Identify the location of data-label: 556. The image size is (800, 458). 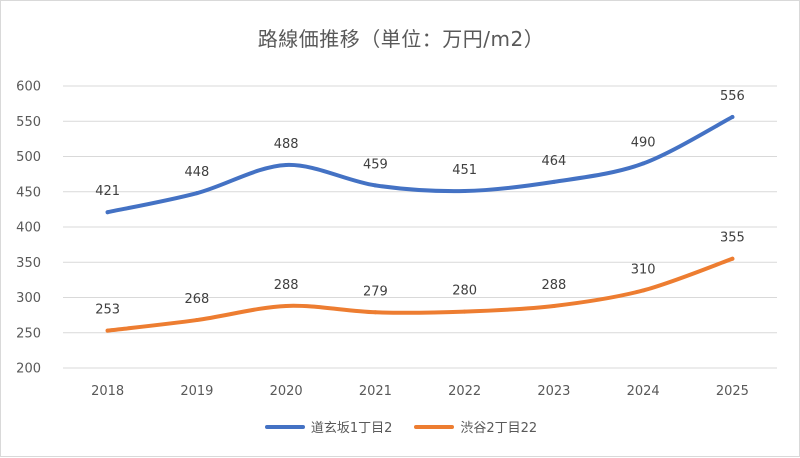
(732, 96).